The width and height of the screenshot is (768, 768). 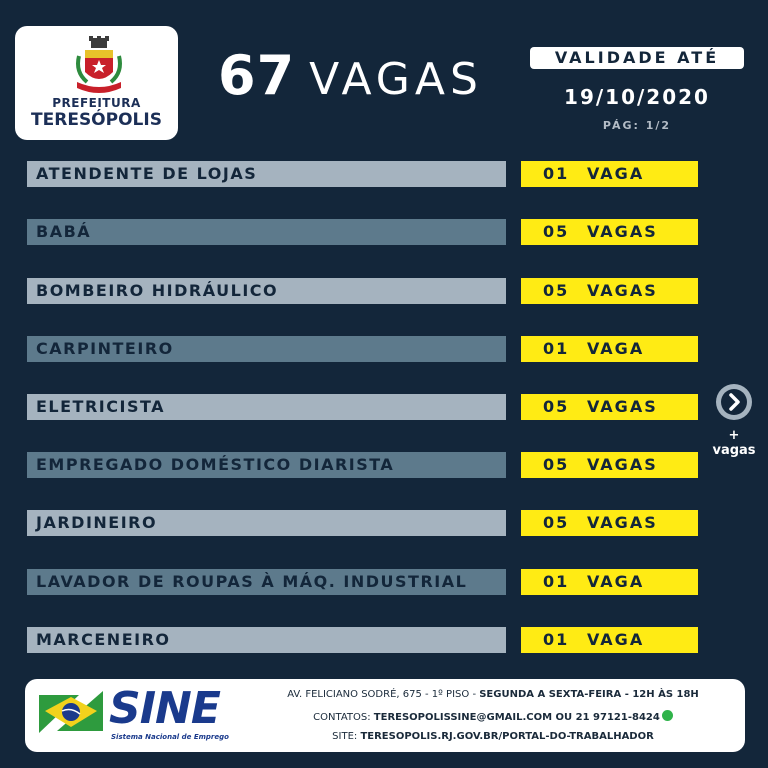 I want to click on job-row: MARCENEIRO 01 VAGA, so click(x=384, y=640).